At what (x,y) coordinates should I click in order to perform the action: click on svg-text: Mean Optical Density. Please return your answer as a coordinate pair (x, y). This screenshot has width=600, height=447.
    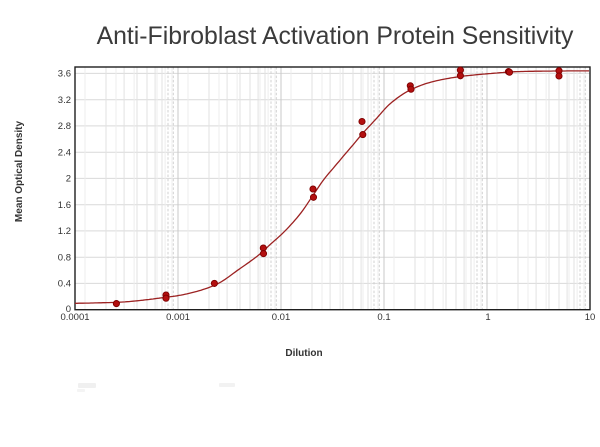
    Looking at the image, I should click on (19, 171).